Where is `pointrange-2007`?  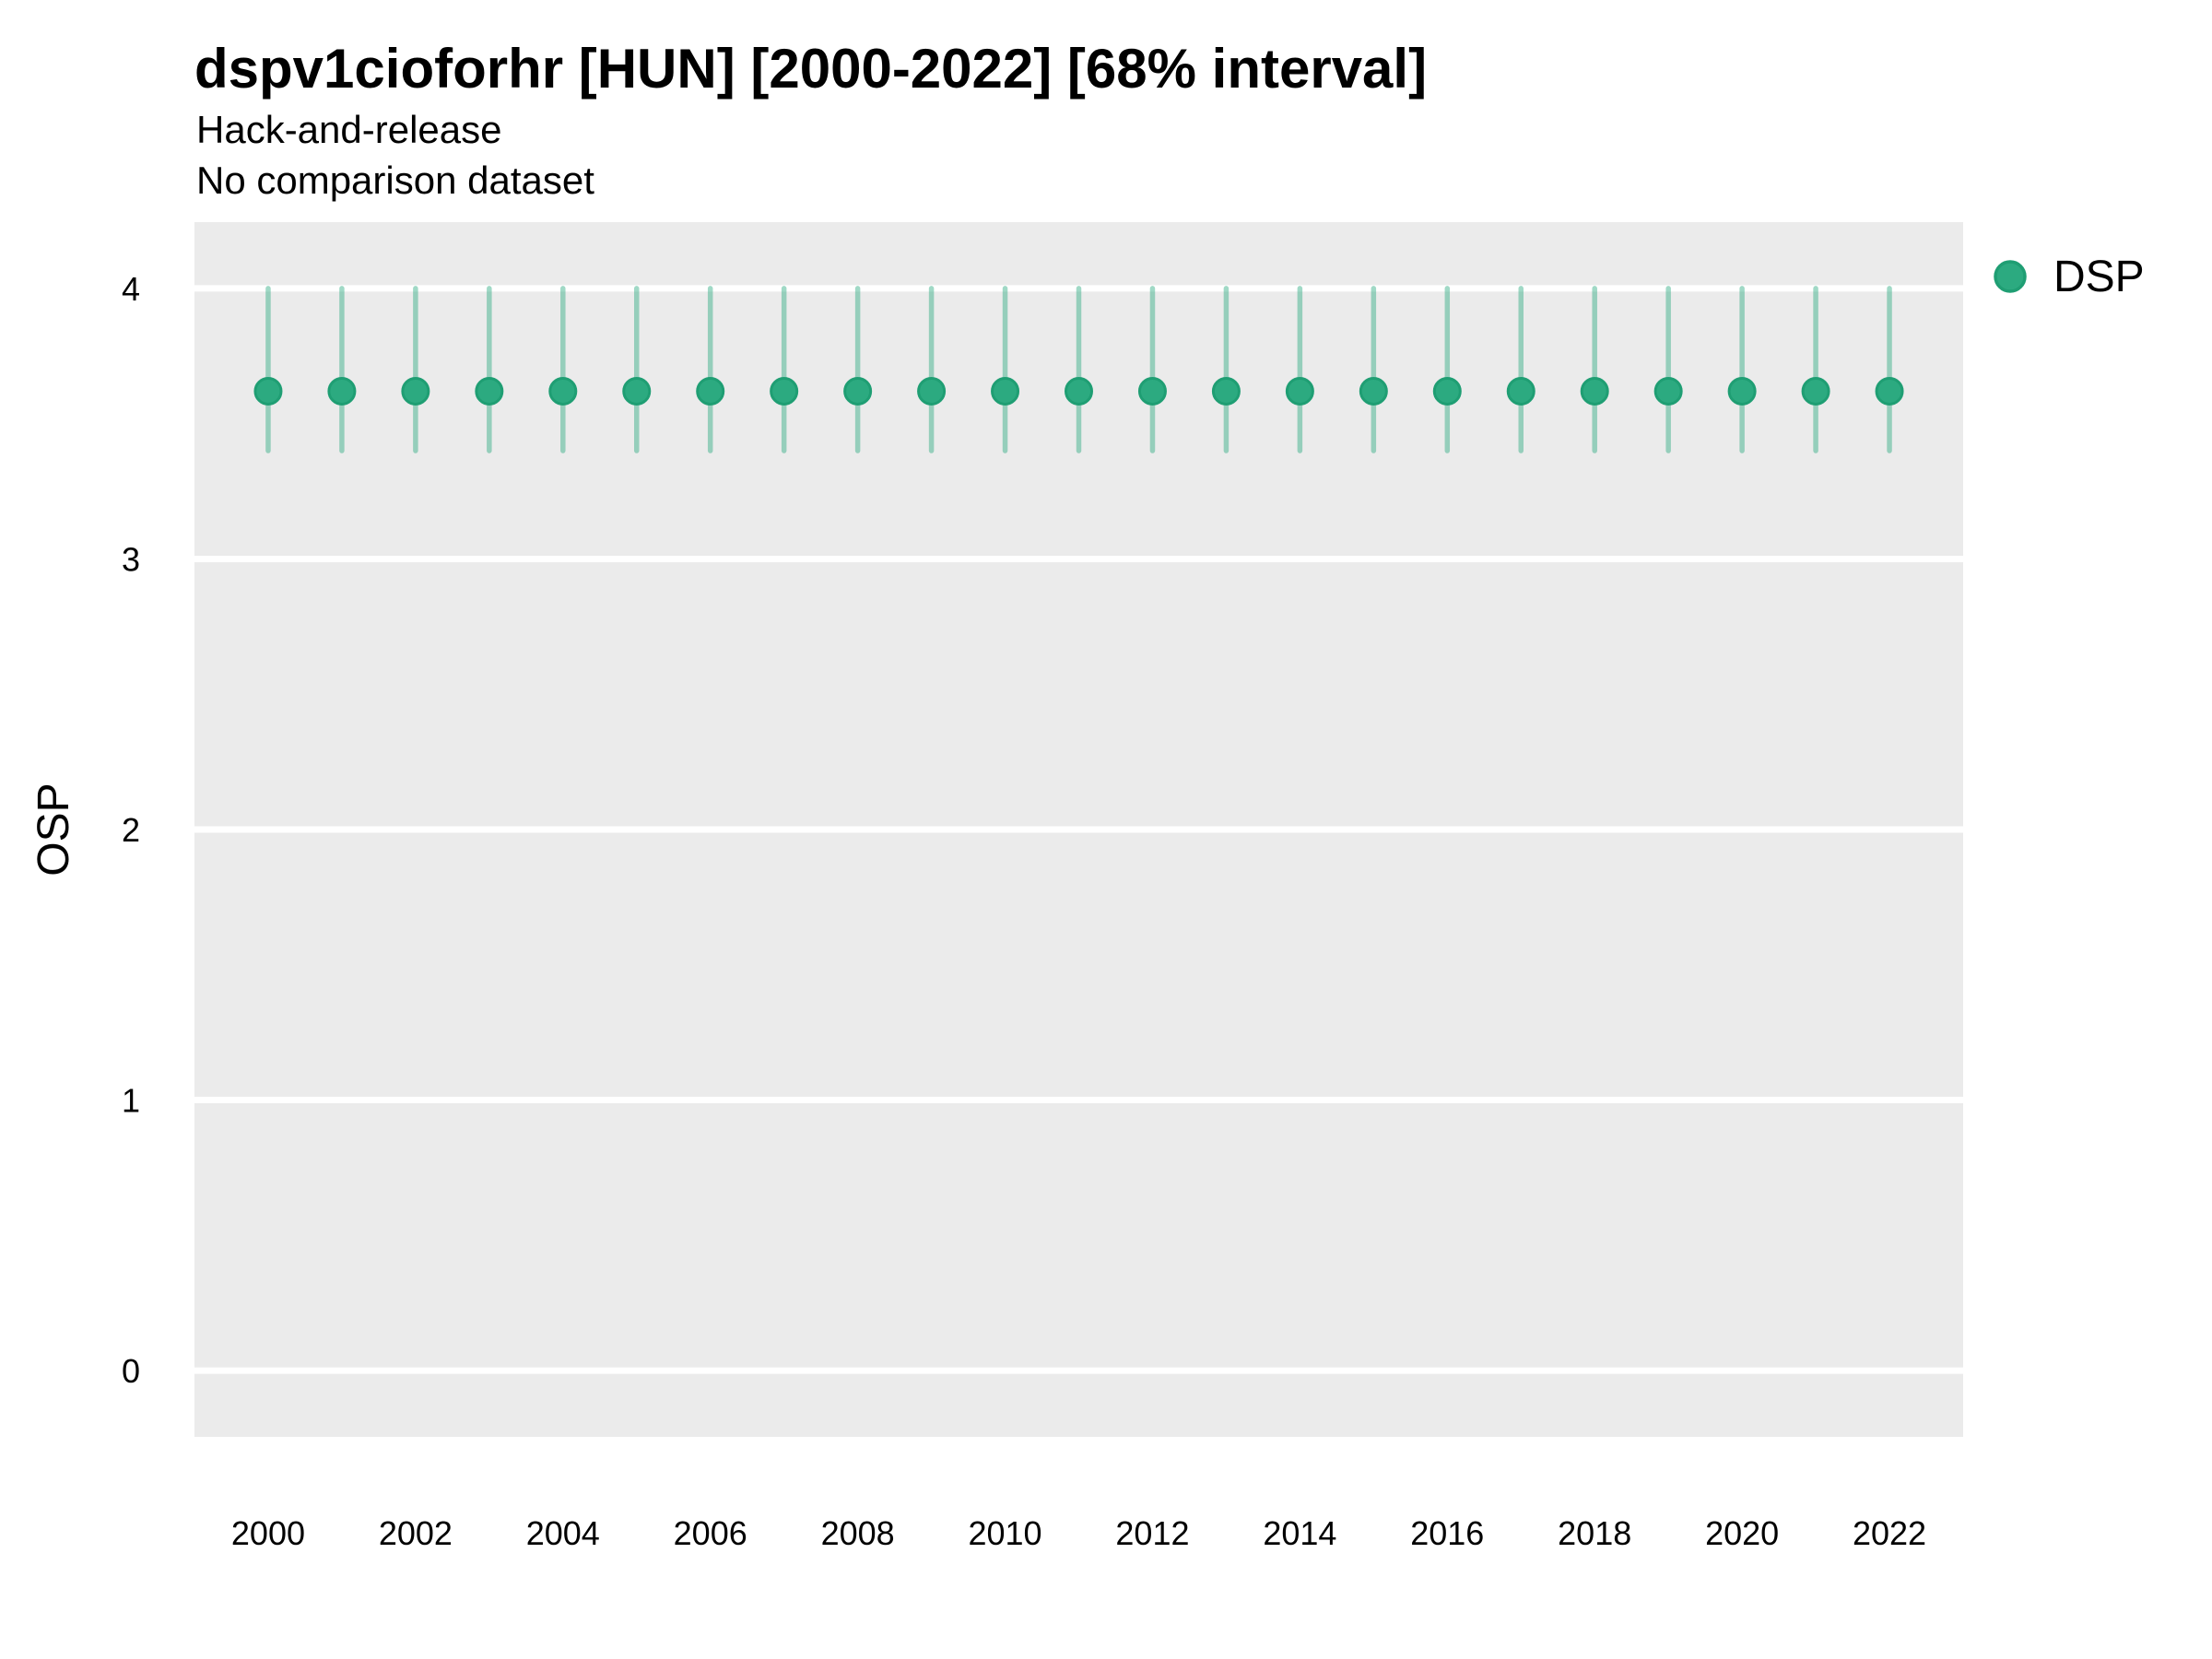
pointrange-2007 is located at coordinates (784, 369).